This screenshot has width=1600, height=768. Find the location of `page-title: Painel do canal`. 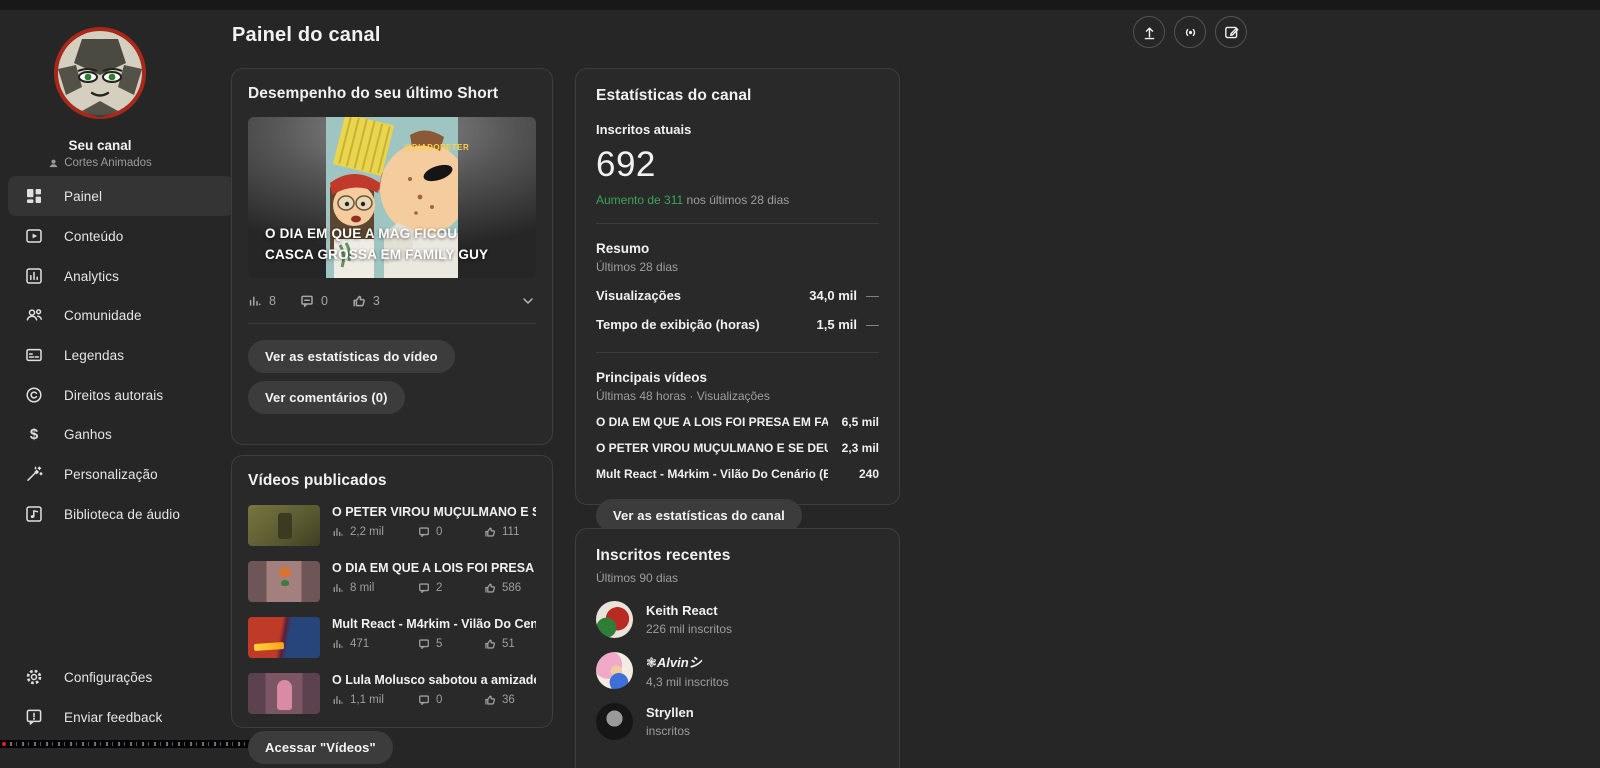

page-title: Painel do canal is located at coordinates (306, 35).